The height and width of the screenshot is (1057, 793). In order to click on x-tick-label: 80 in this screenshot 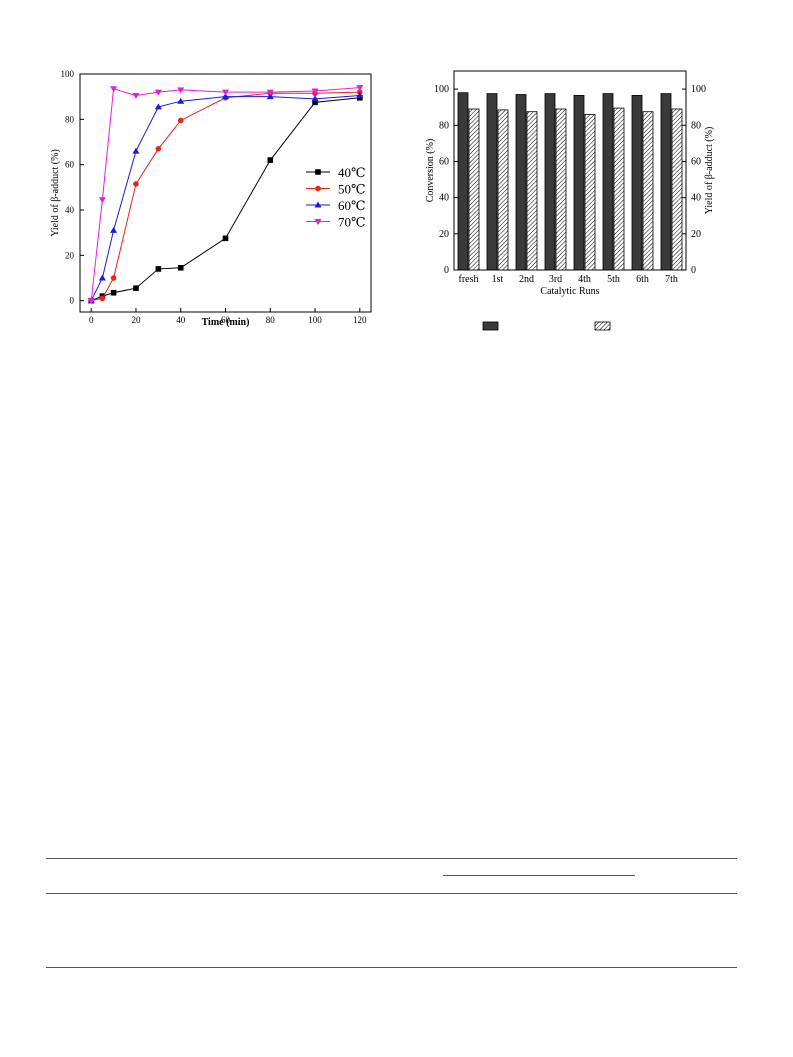, I will do `click(271, 320)`.